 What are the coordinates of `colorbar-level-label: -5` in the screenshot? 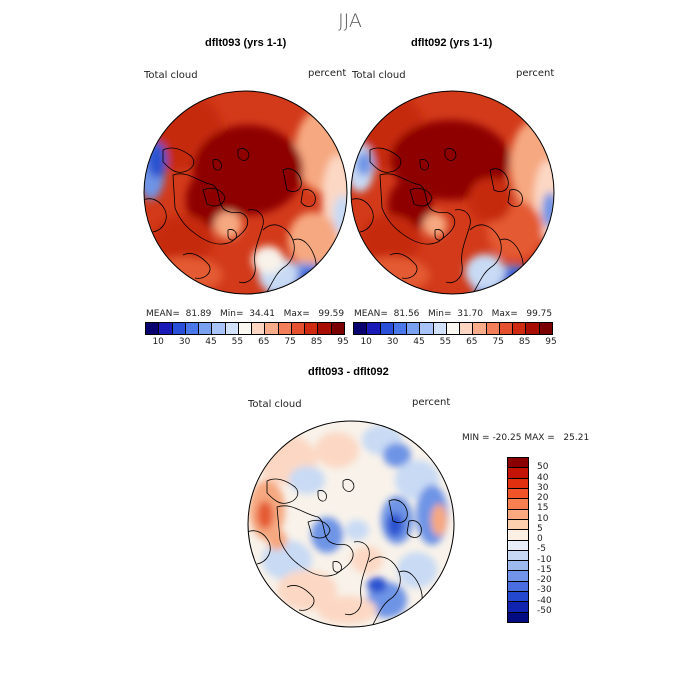 It's located at (541, 549).